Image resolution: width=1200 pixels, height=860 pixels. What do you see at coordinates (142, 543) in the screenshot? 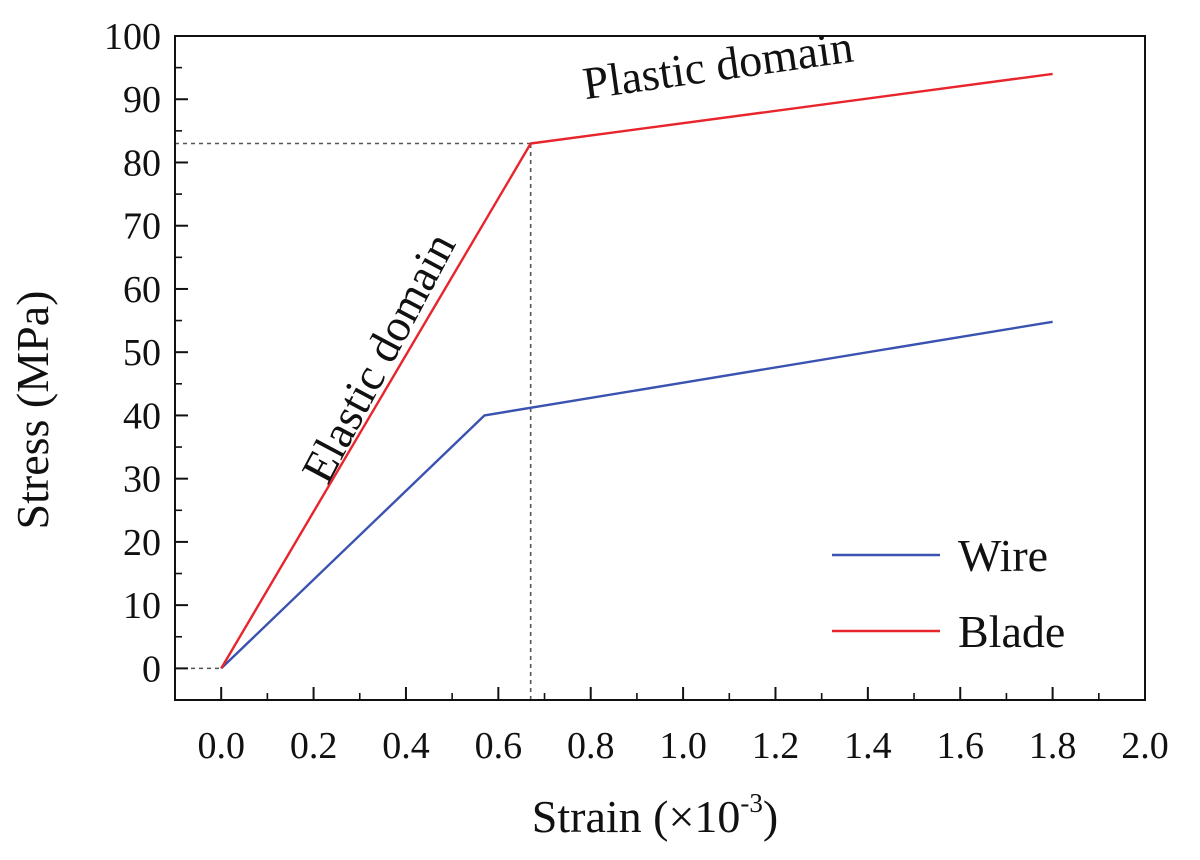
I see `y-tick-label: 20` at bounding box center [142, 543].